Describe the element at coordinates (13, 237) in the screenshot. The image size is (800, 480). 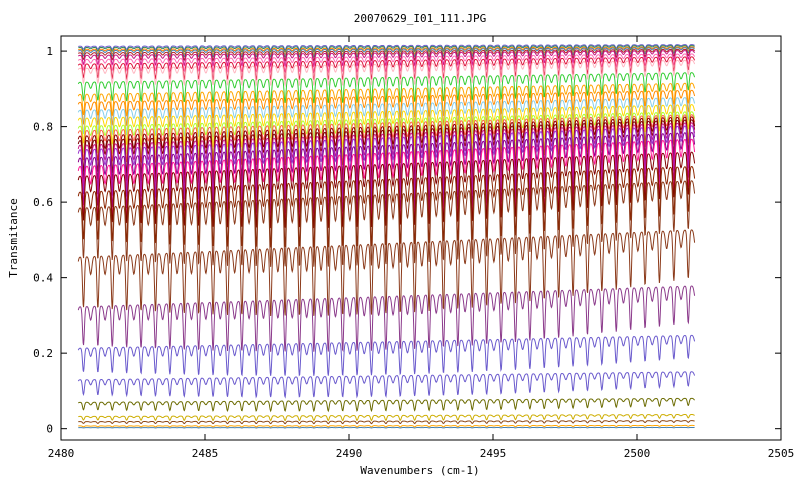
I see `y-axis-label: Transmitance` at that location.